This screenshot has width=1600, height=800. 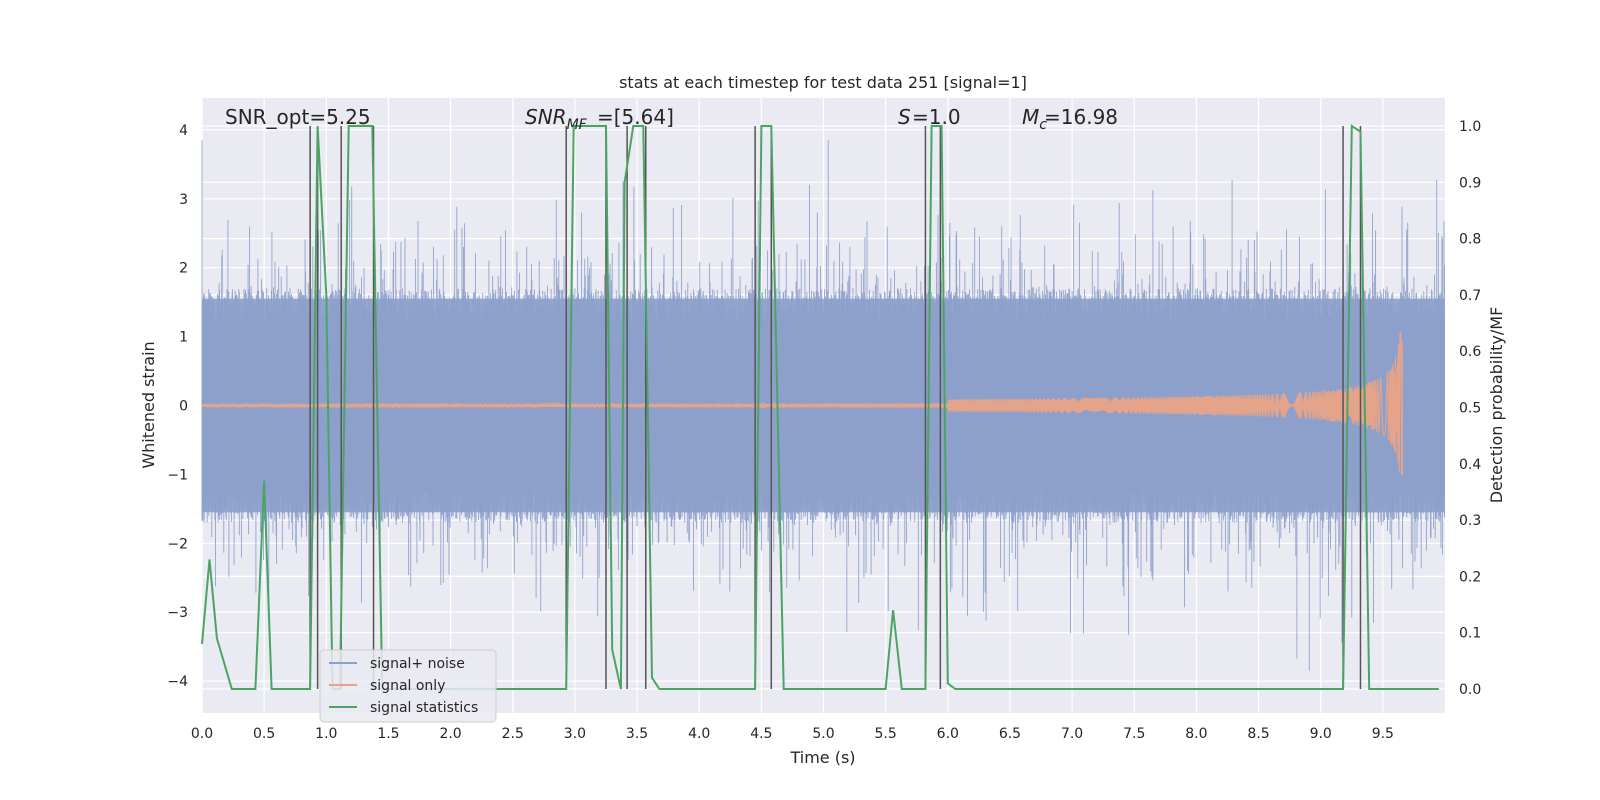 I want to click on y-left-tick-label: −3, so click(x=177, y=613).